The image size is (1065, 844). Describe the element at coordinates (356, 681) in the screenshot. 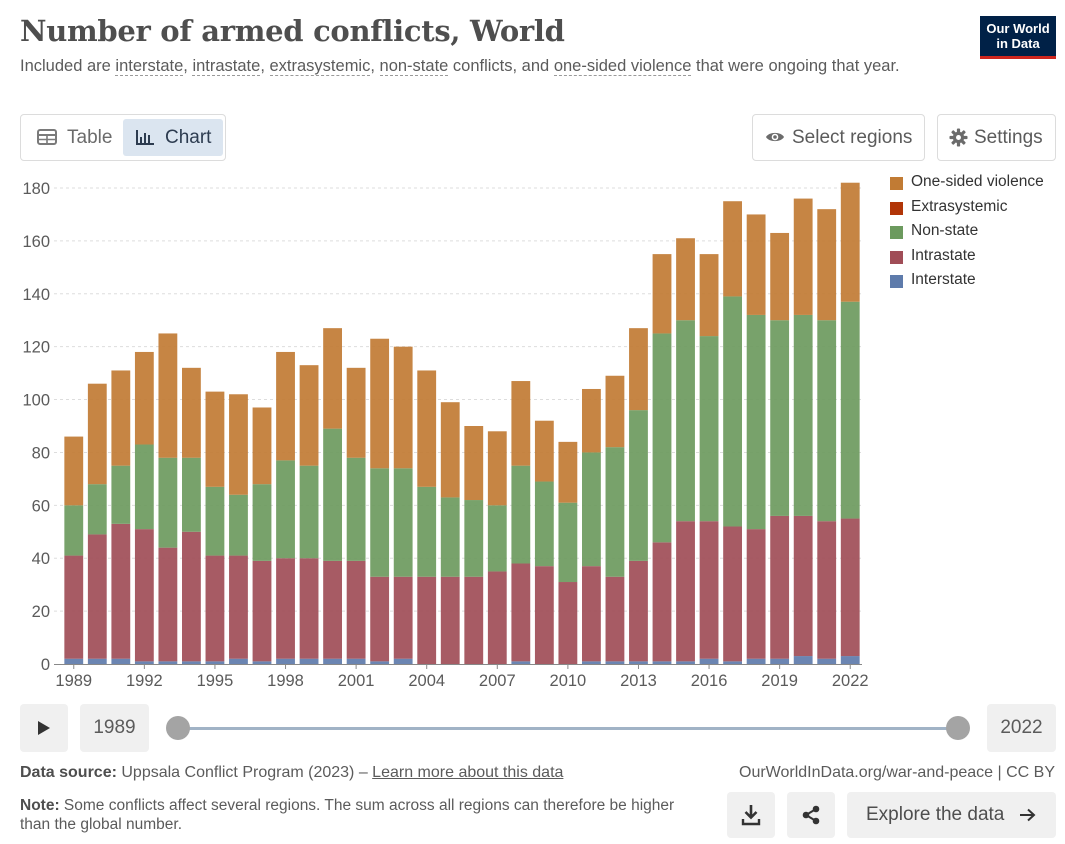

I see `x-tick-label: 2001` at that location.